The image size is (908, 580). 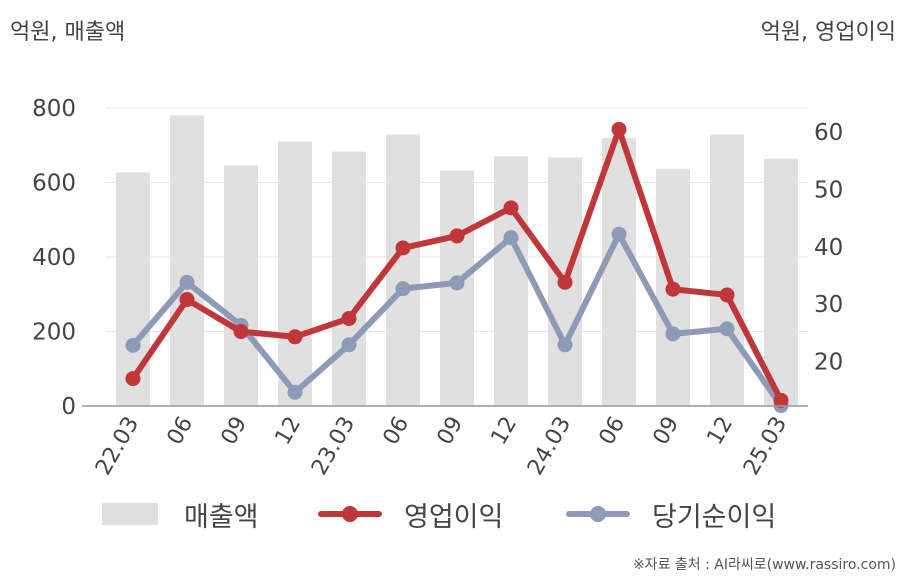 I want to click on legend-sales-swatch, so click(x=130, y=514).